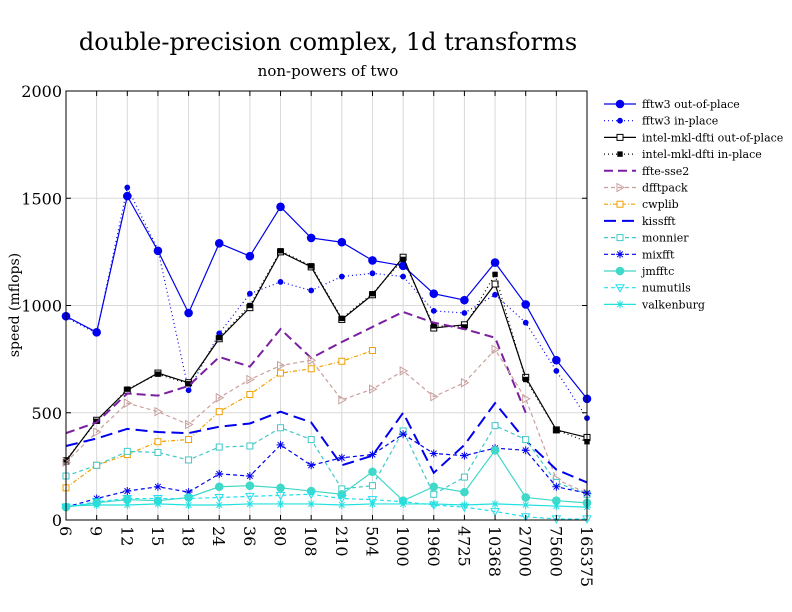 This screenshot has width=792, height=612. I want to click on chart-title: double-precision complex, 1d transforms, so click(328, 42).